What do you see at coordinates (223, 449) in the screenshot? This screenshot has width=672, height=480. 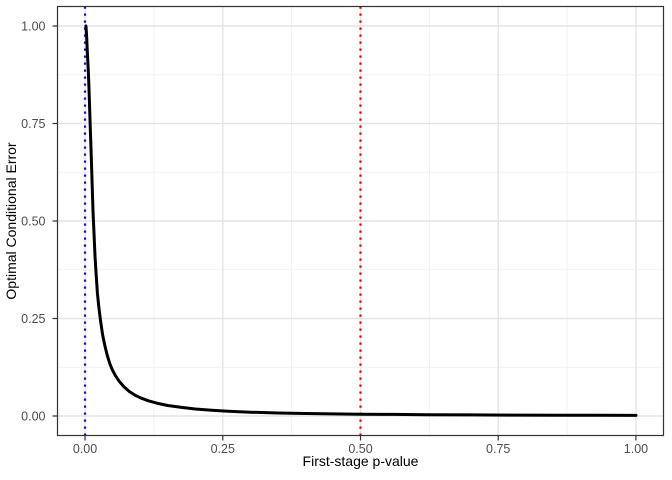 I see `x-tick-label: 0.25` at bounding box center [223, 449].